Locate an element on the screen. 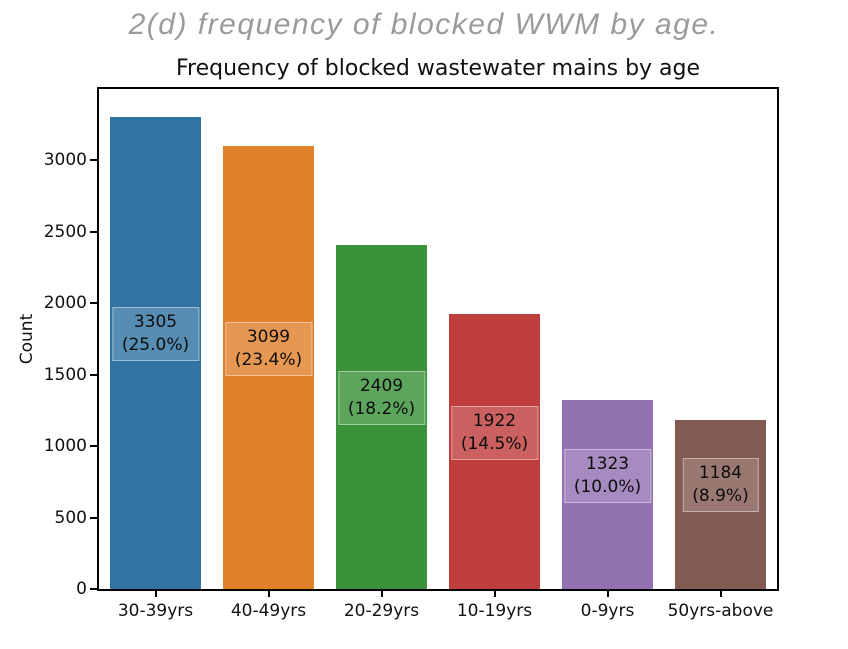 The image size is (848, 649). bar-value-label: 1922 (14.5%) is located at coordinates (494, 432).